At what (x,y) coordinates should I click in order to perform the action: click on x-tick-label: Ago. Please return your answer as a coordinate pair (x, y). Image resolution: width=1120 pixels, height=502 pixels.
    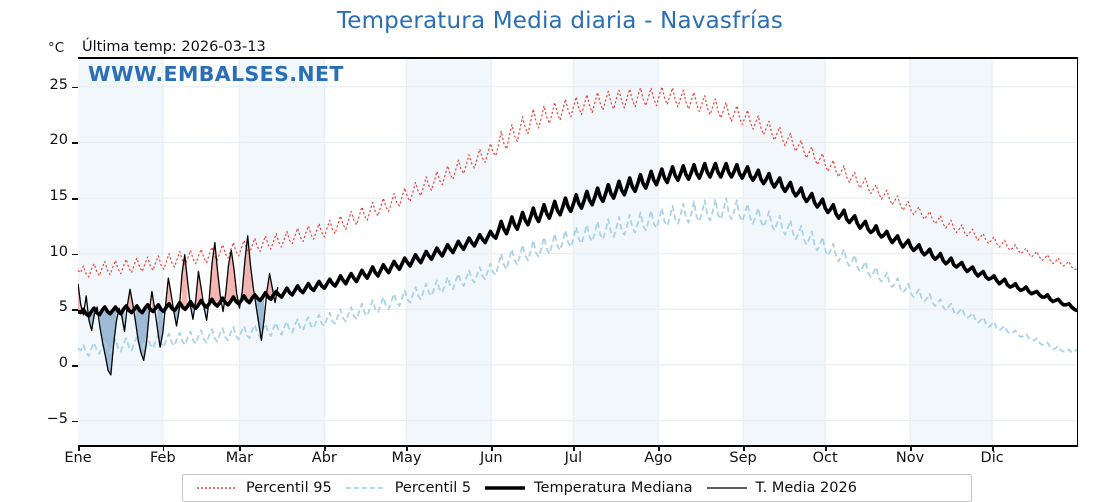
    Looking at the image, I should click on (658, 458).